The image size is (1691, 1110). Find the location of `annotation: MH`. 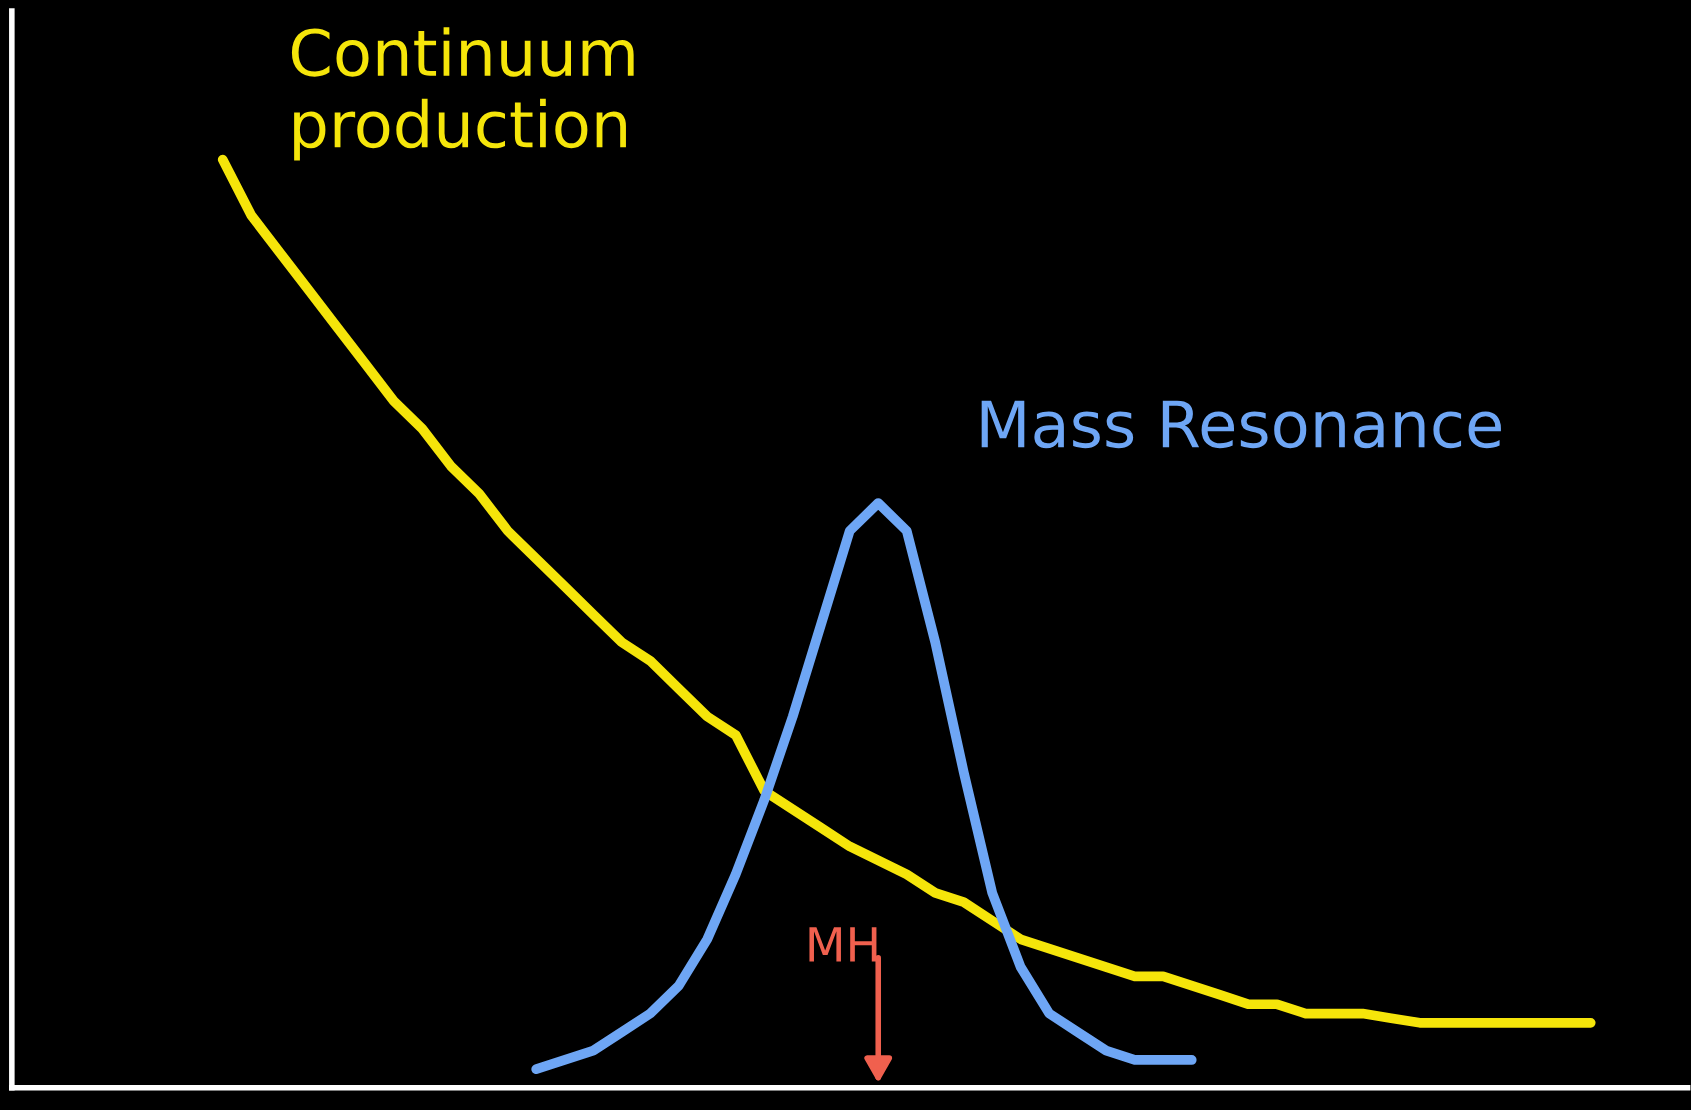

annotation: MH is located at coordinates (843, 944).